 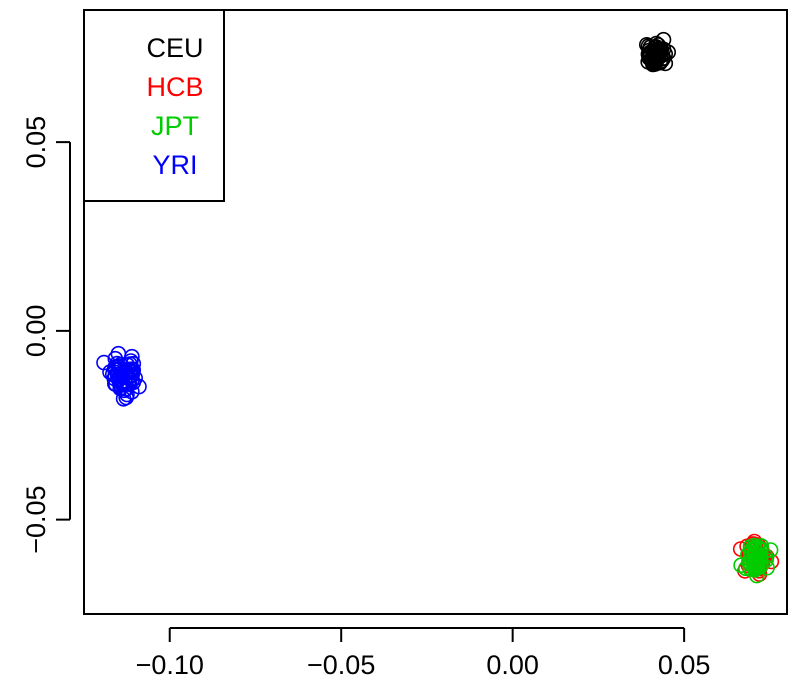 I want to click on legend-entry-jpt: JPT, so click(x=175, y=126).